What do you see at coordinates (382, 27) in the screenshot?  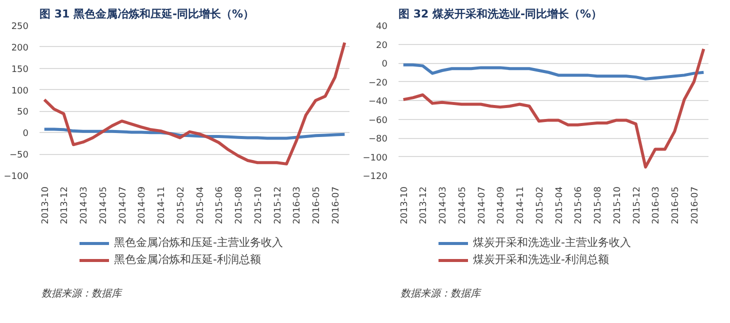 I see `y-tick-label: 40` at bounding box center [382, 27].